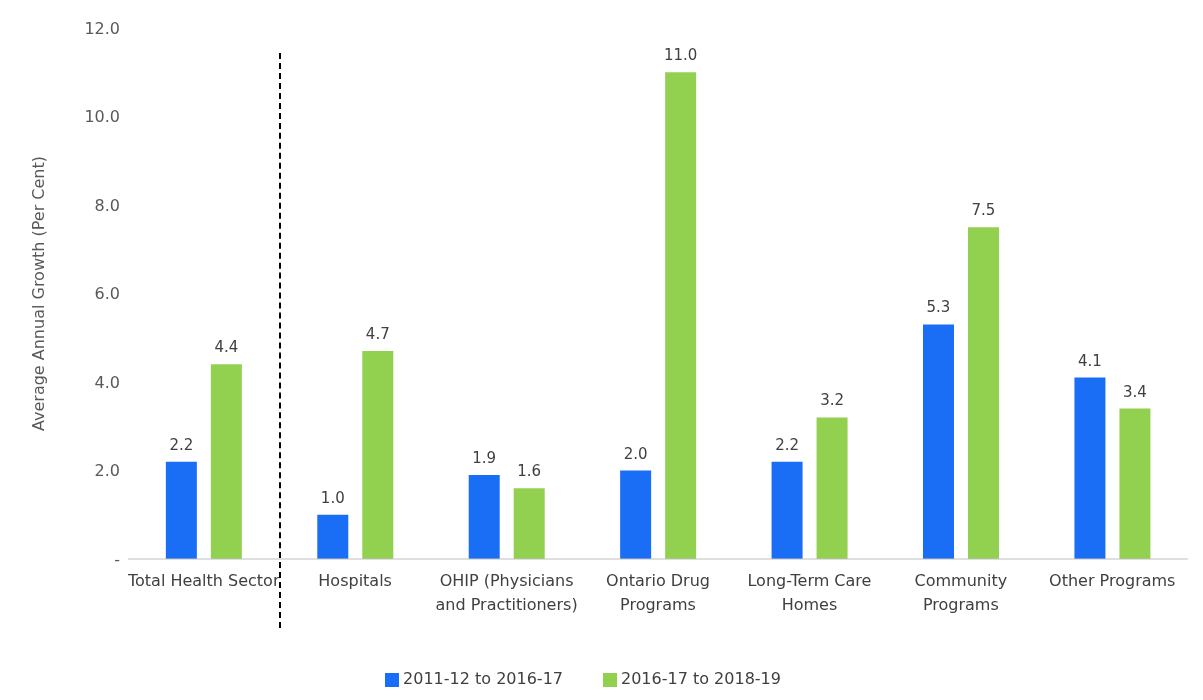  I want to click on data-label: 2.0, so click(635, 453).